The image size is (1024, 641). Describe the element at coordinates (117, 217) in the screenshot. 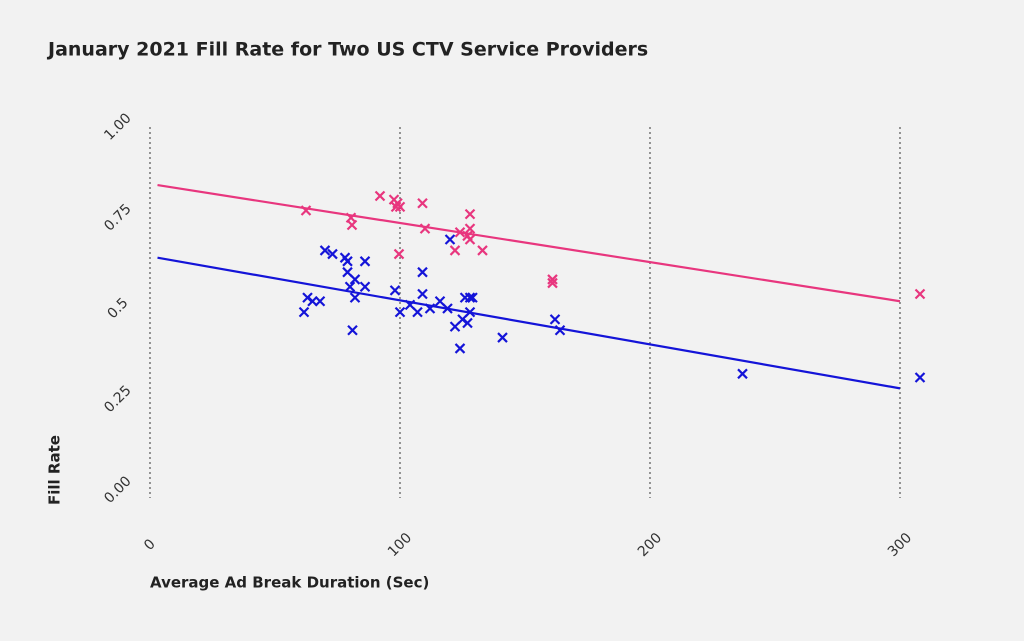

I see `y-tick-label: 0.75` at that location.